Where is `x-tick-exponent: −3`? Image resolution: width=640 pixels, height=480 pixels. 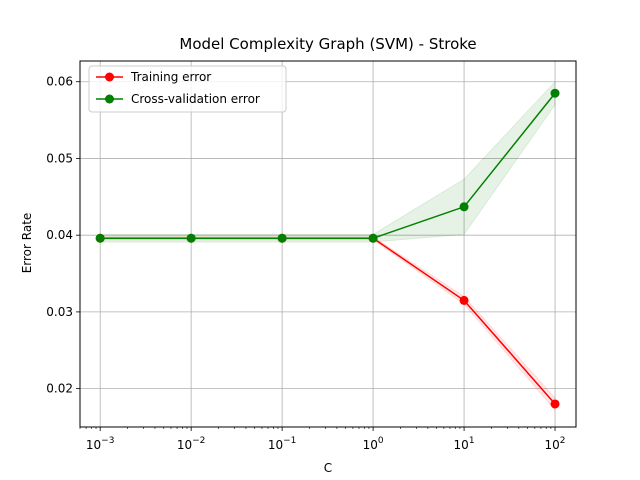
x-tick-exponent: −3 is located at coordinates (107, 441).